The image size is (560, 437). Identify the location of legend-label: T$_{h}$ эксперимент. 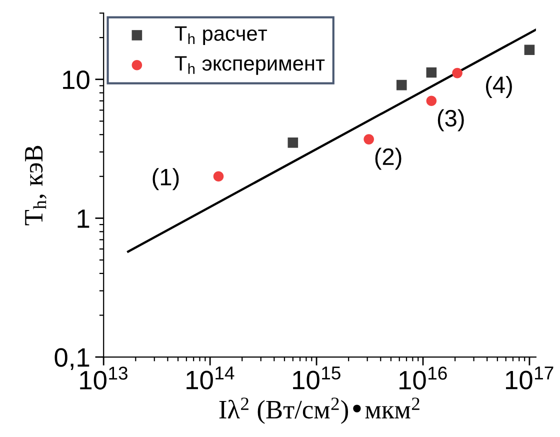
(249, 65).